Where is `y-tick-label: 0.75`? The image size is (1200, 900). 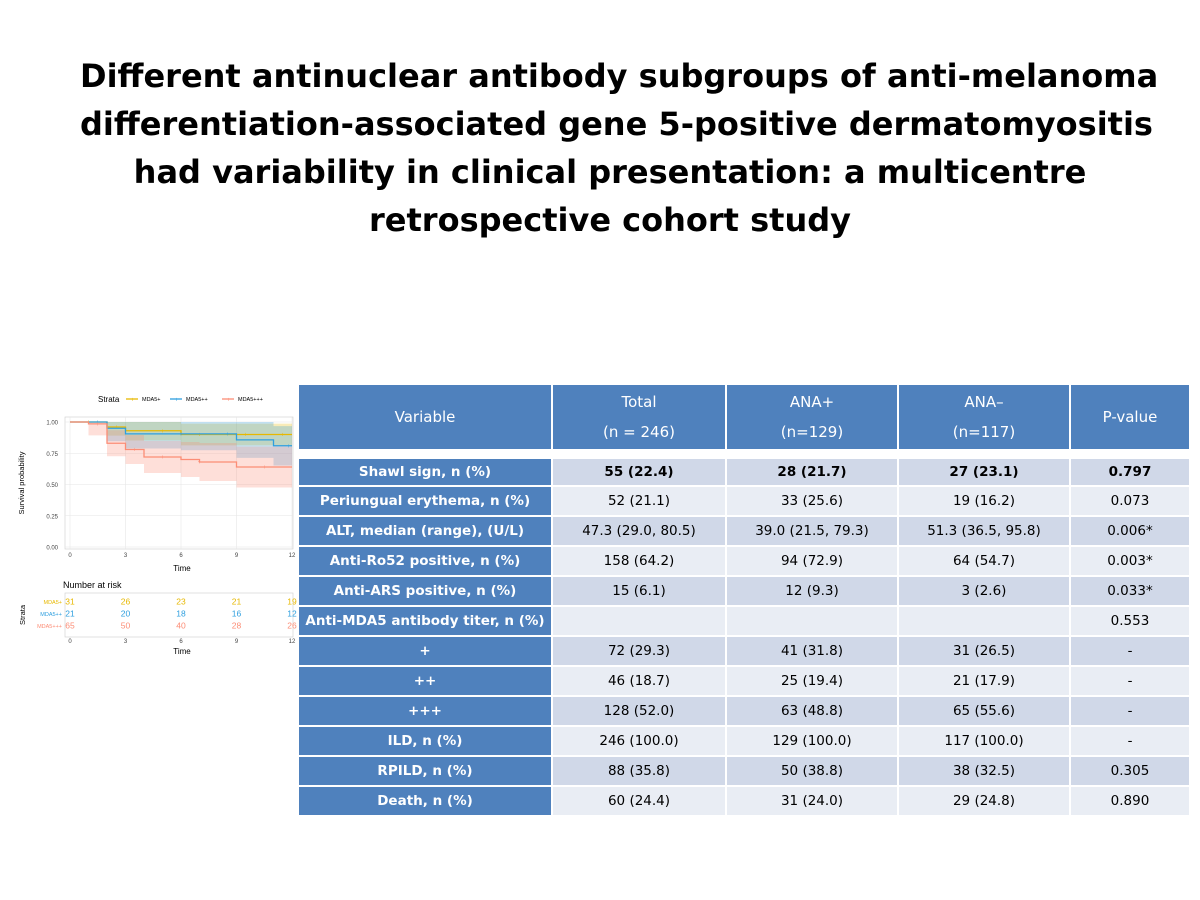
y-tick-label: 0.75 is located at coordinates (52, 455).